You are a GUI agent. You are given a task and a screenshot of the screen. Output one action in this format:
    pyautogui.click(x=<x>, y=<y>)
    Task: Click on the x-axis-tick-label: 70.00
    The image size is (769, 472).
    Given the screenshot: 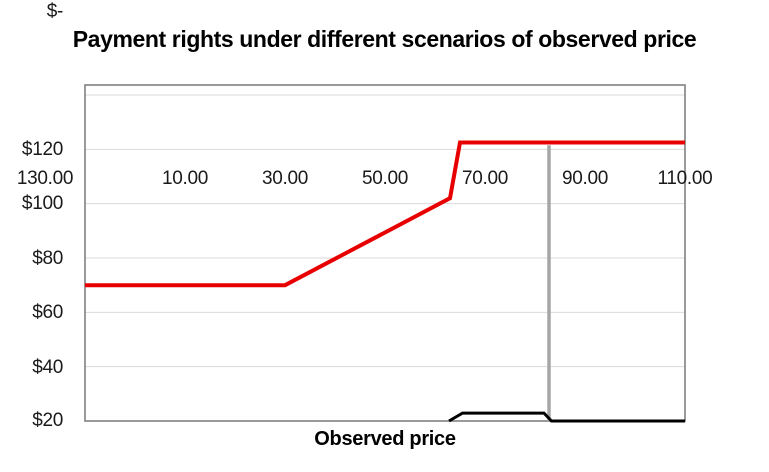 What is the action you would take?
    pyautogui.click(x=485, y=178)
    